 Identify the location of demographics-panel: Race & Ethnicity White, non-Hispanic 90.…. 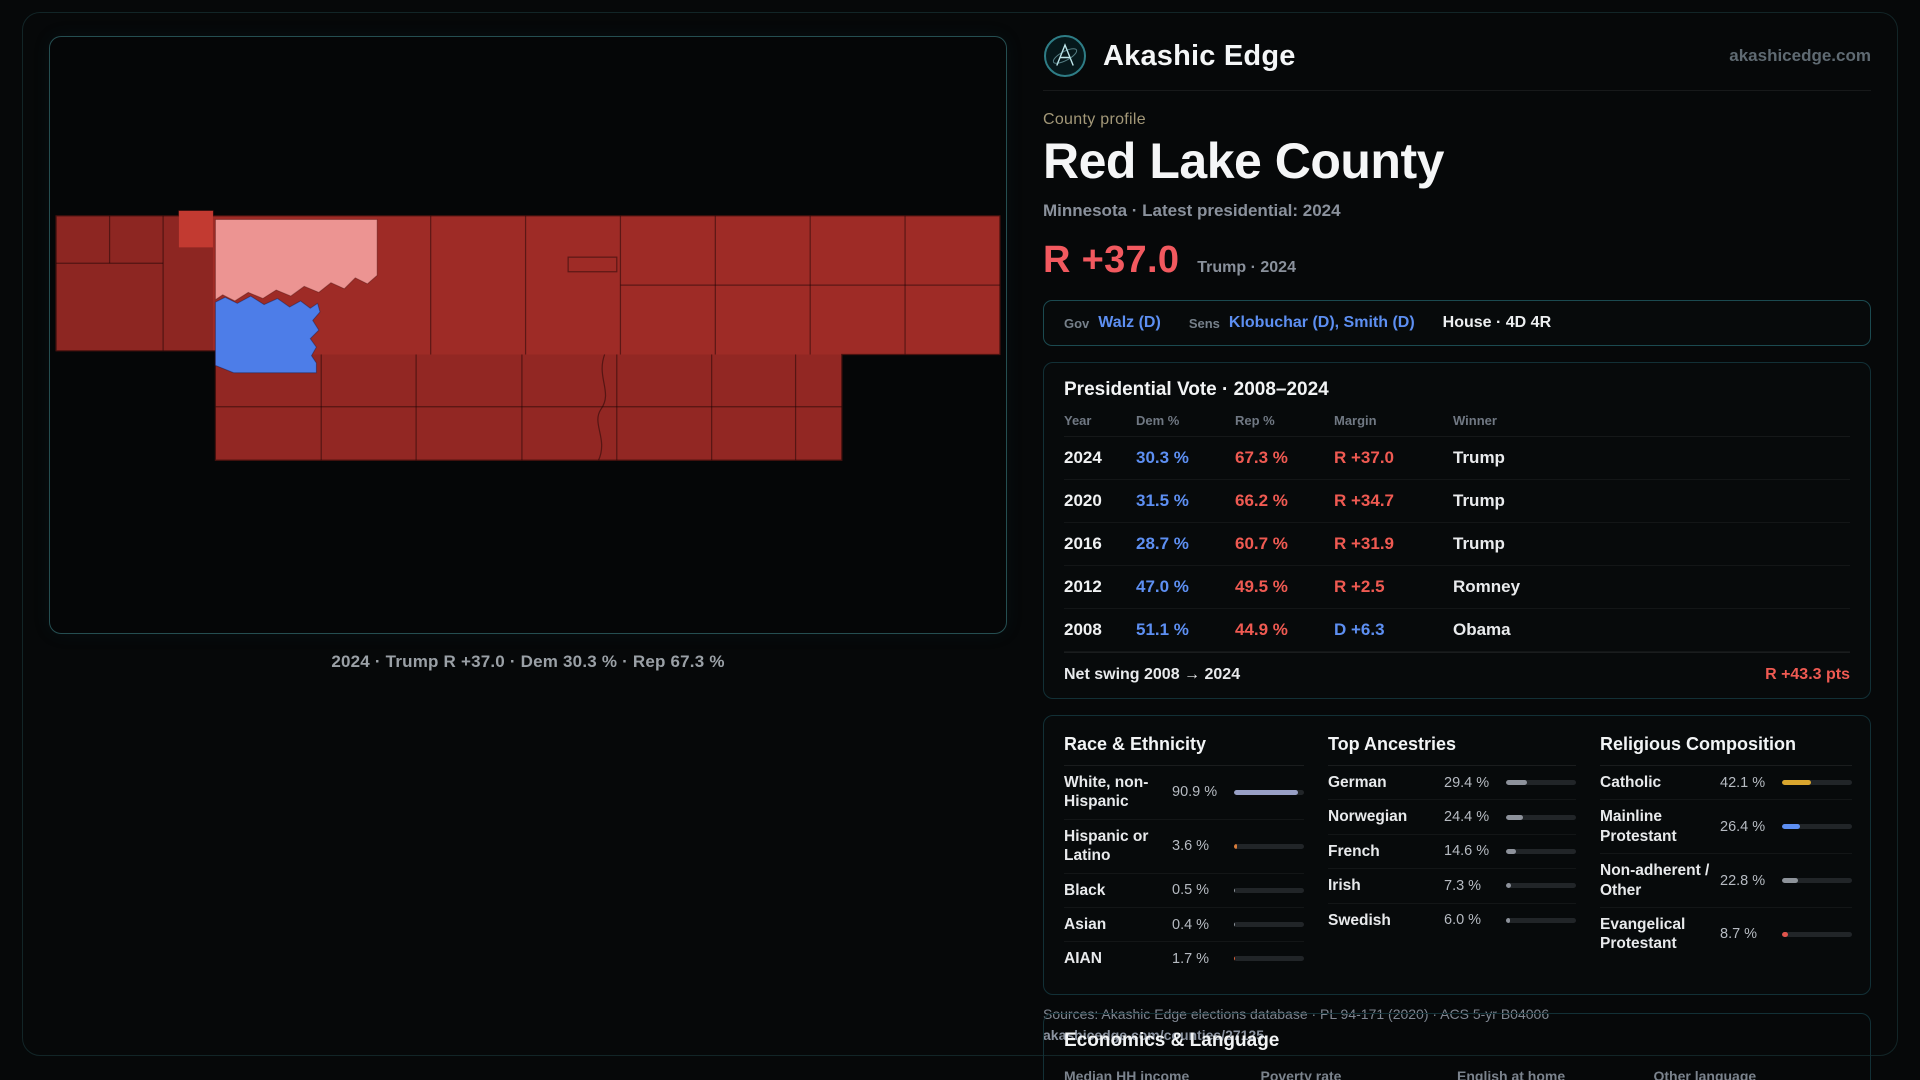
(1457, 855).